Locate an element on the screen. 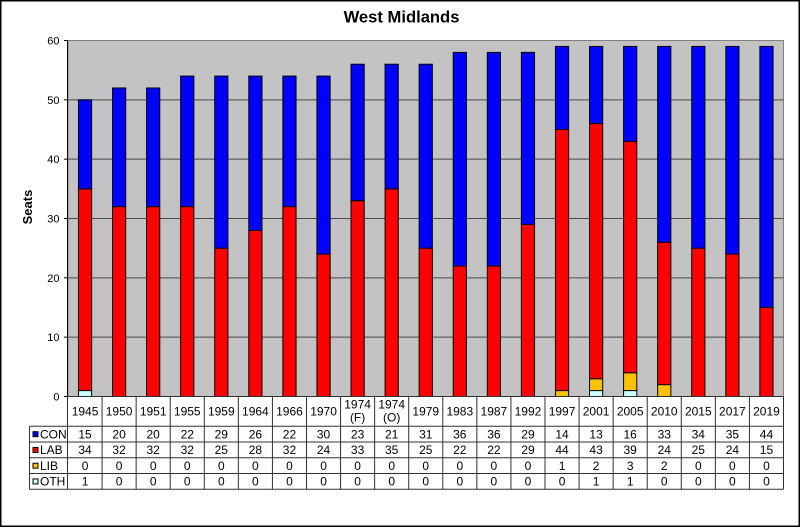 The width and height of the screenshot is (800, 532). svg-text: (F) is located at coordinates (357, 418).